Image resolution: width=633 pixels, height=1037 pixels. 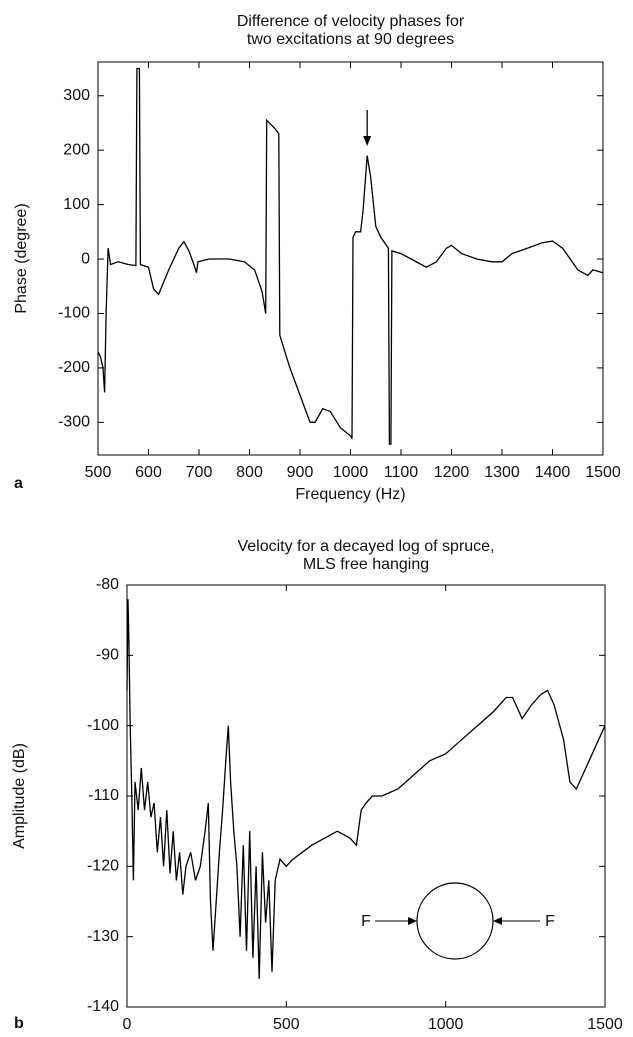 I want to click on y-tick-label: -110, so click(x=103, y=795).